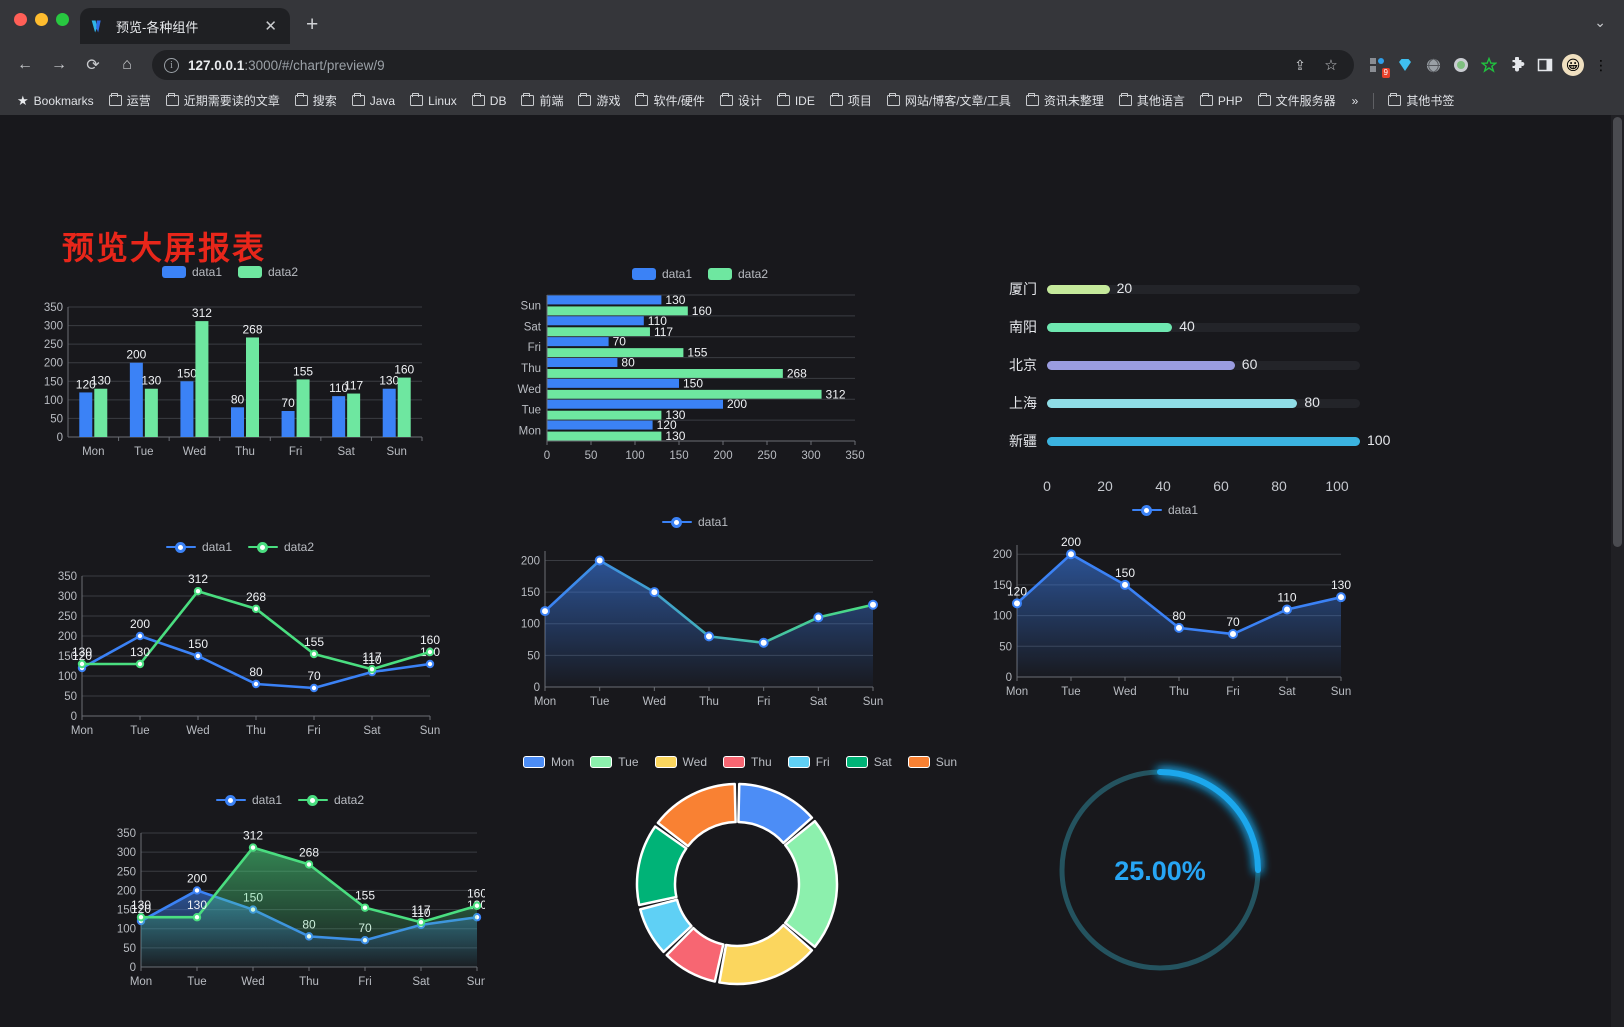 The image size is (1624, 1027). I want to click on legend-label: Mon, so click(562, 762).